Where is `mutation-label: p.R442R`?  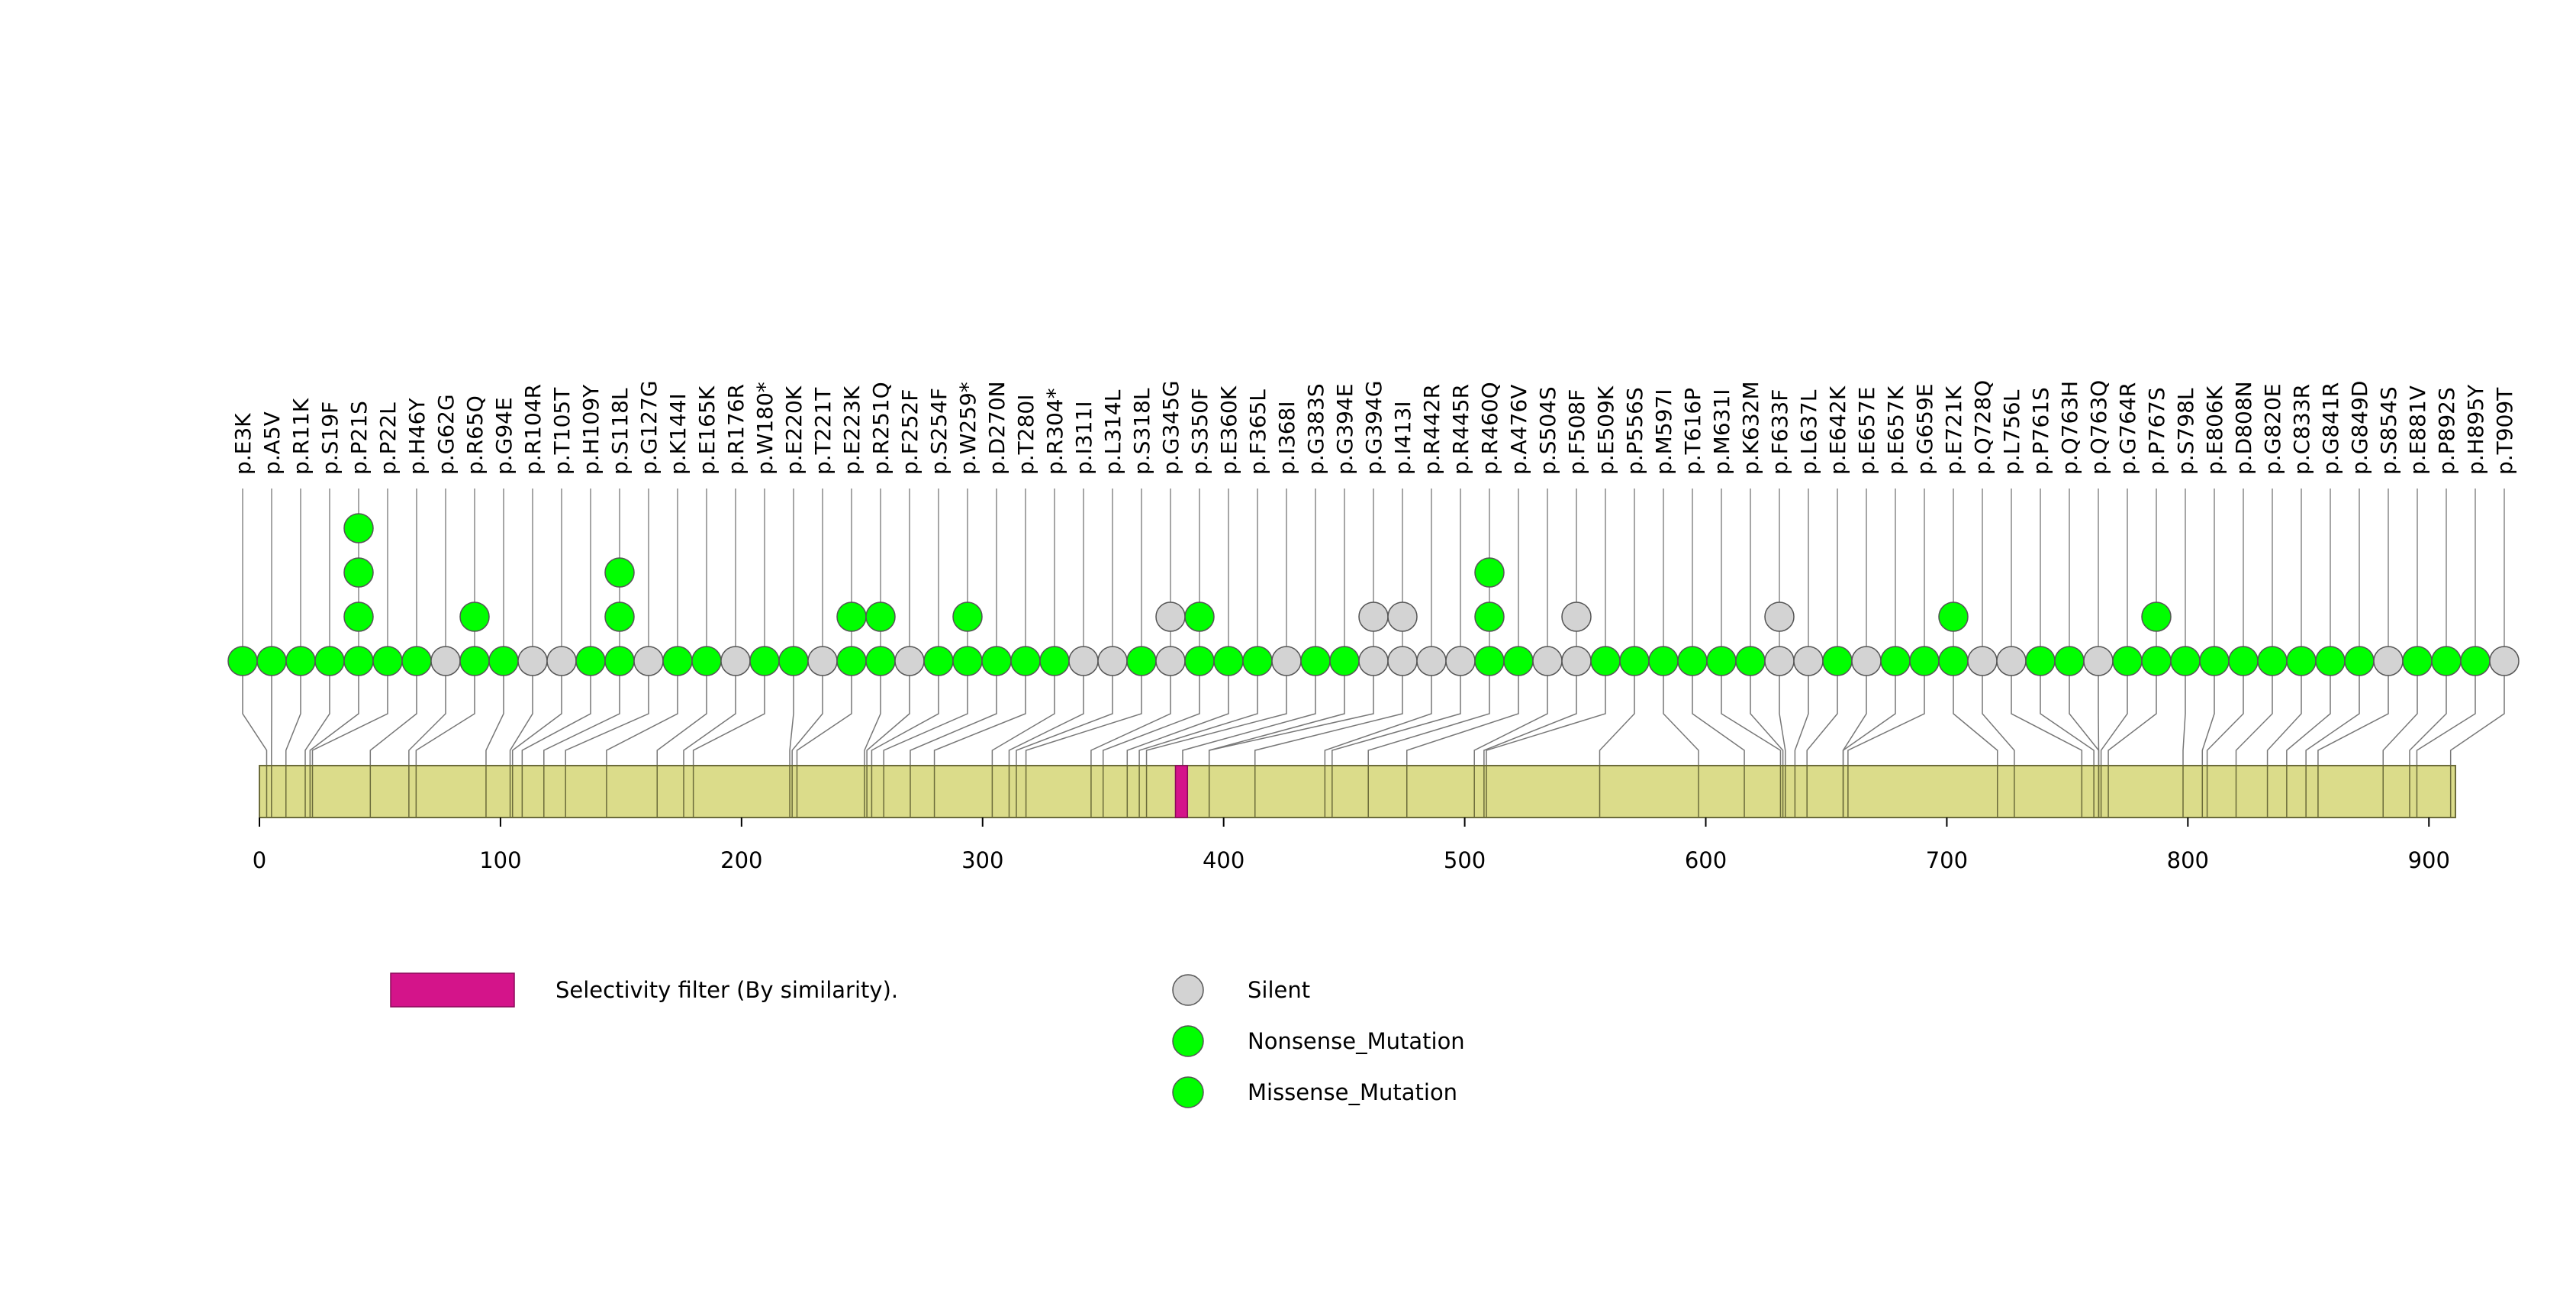
mutation-label: p.R442R is located at coordinates (1431, 430).